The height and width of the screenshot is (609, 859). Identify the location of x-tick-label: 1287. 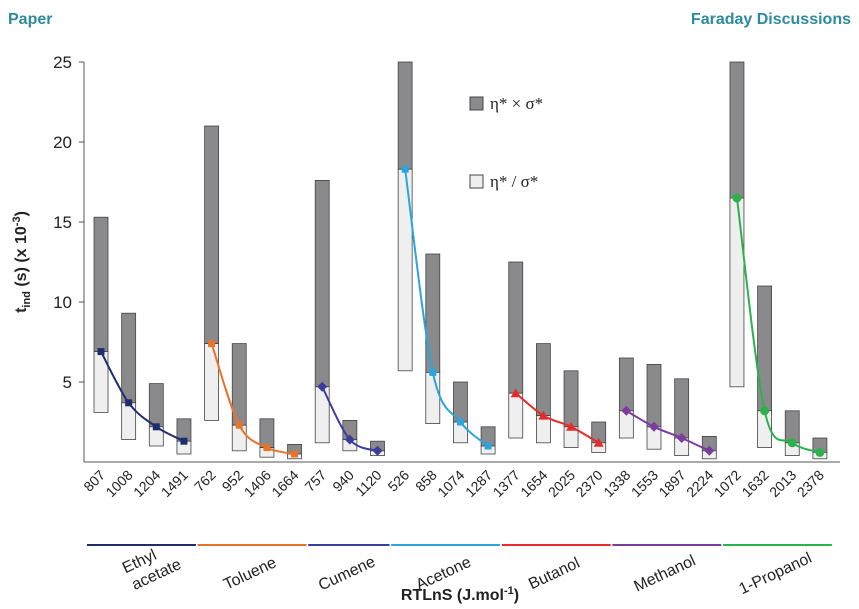
(478, 483).